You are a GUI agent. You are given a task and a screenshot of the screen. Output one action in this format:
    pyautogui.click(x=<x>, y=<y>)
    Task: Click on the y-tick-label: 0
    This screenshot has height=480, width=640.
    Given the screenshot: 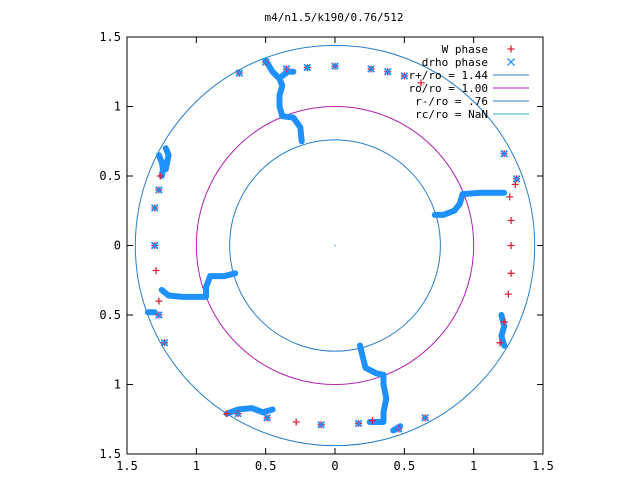 What is the action you would take?
    pyautogui.click(x=117, y=246)
    